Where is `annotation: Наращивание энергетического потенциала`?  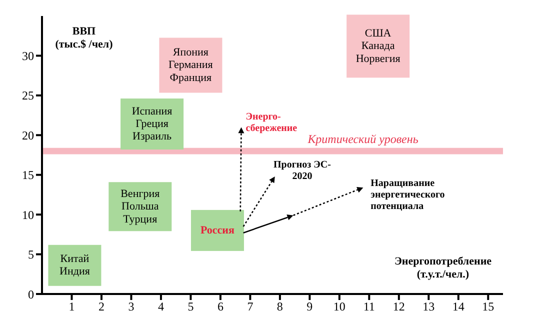 annotation: Наращивание энергетического потенциала is located at coordinates (407, 195).